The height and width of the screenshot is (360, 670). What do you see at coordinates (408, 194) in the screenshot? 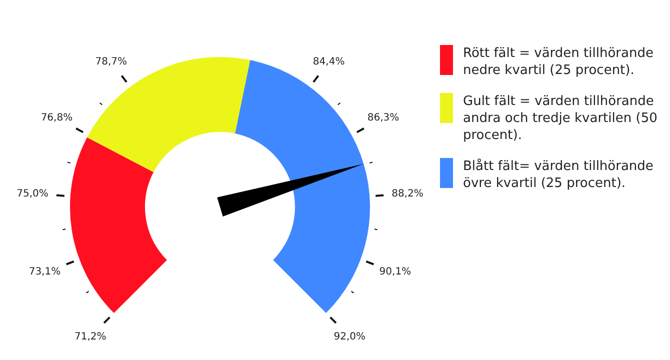
I see `text: 88,2%` at bounding box center [408, 194].